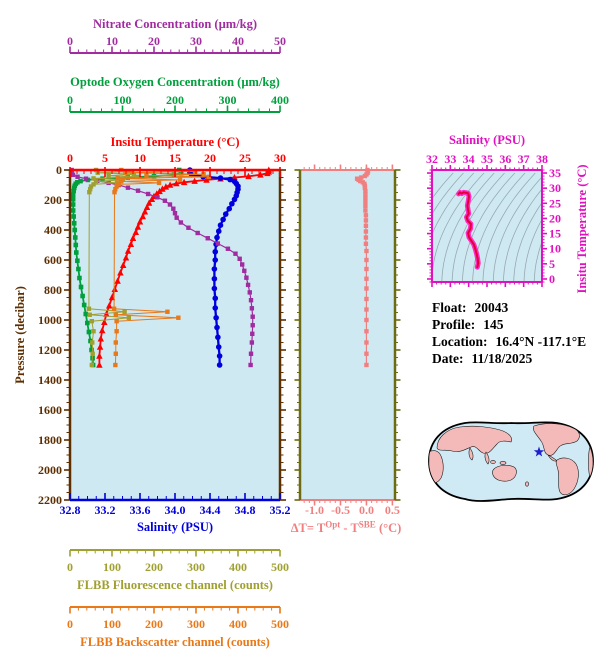 This screenshot has width=609, height=668. I want to click on pressure-tick-label: 2200, so click(50, 500).